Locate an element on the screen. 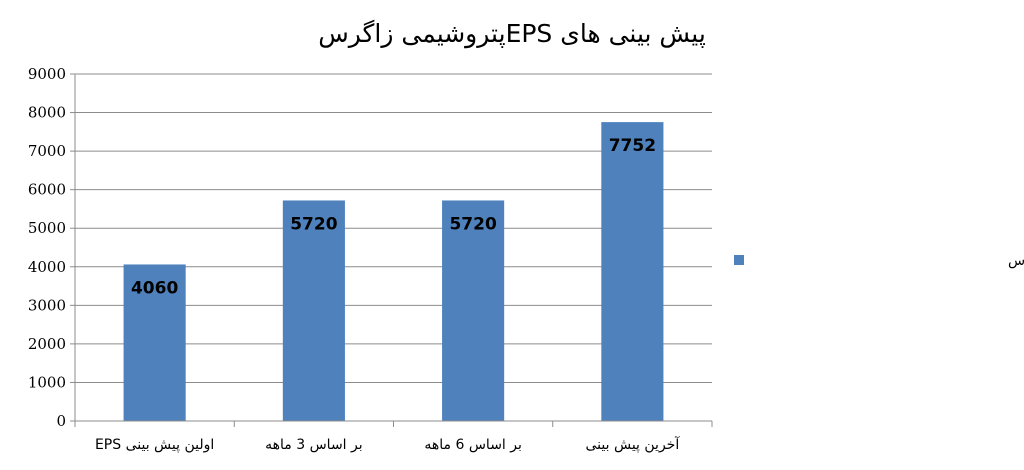 This screenshot has height=470, width=1024. legend-swatch is located at coordinates (739, 260).